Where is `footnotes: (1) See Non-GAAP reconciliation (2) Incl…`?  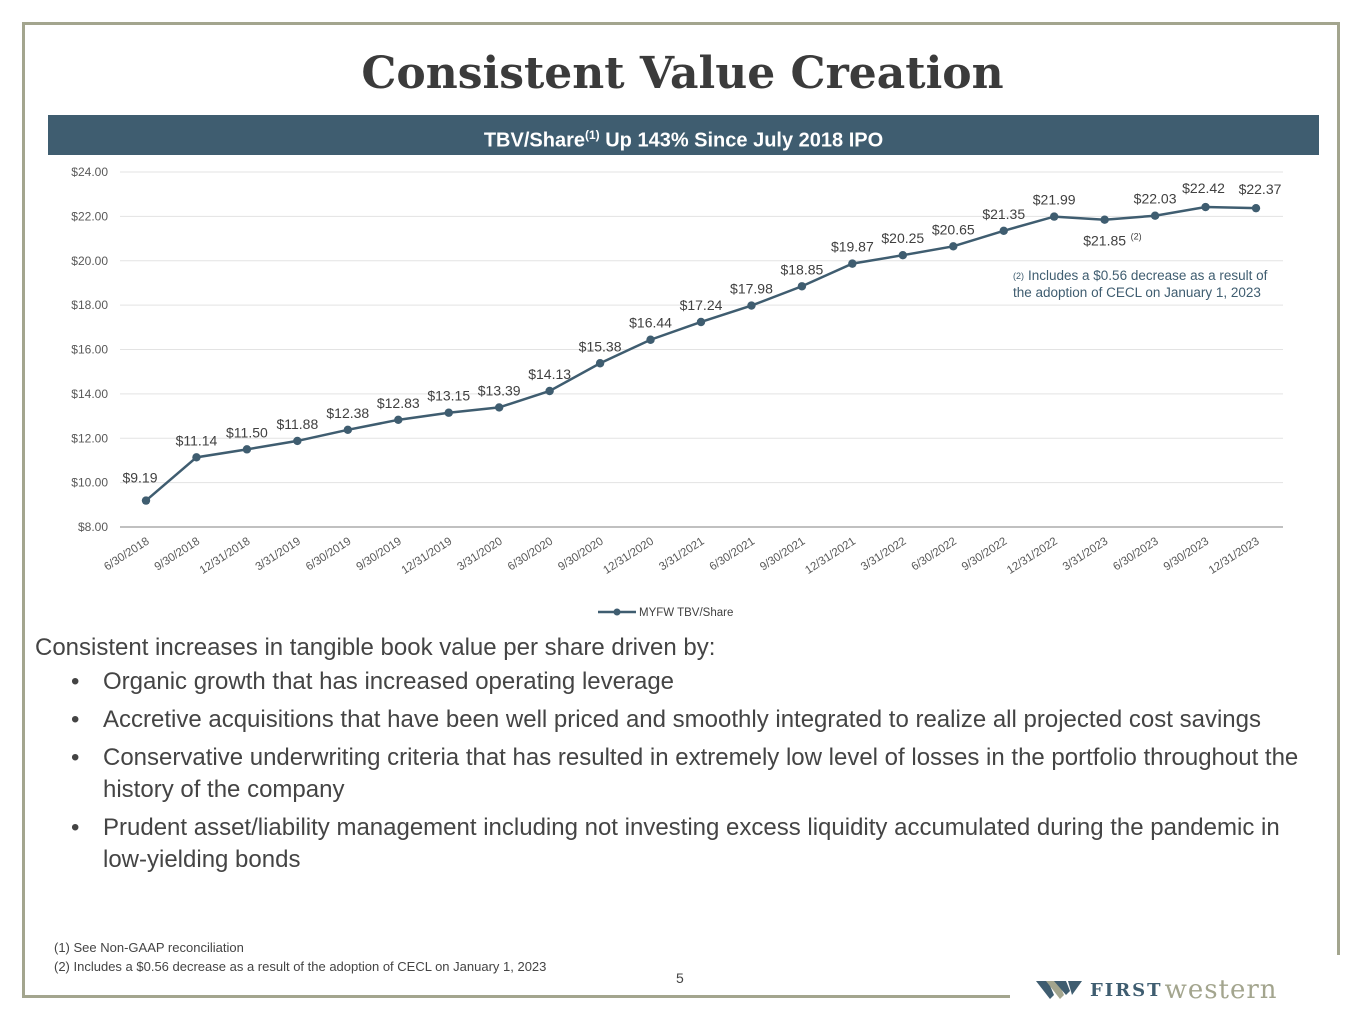 footnotes: (1) See Non-GAAP reconciliation (2) Incl… is located at coordinates (300, 957).